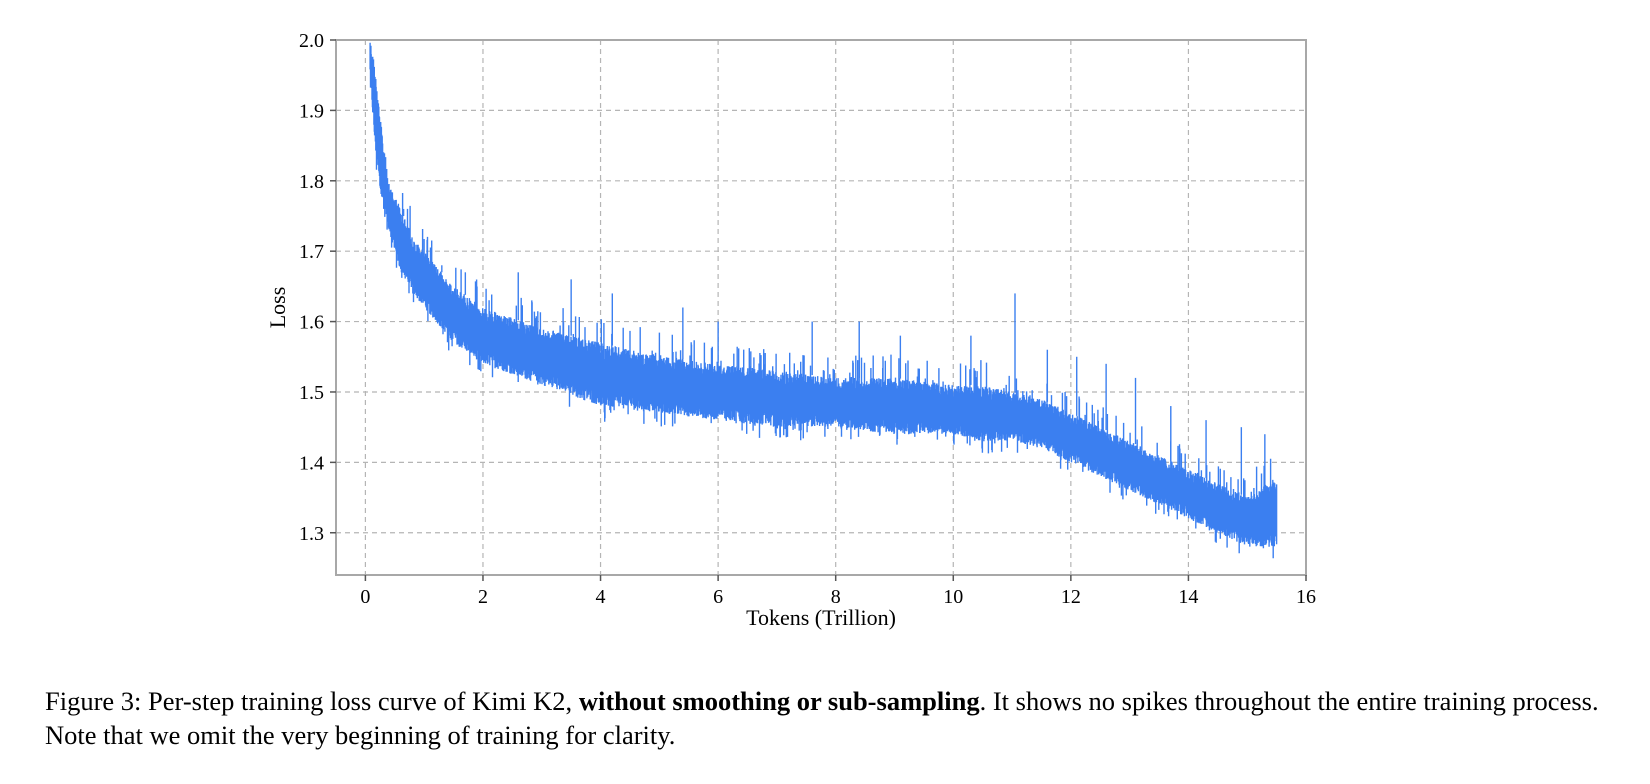 The image size is (1650, 784). I want to click on y-axis-title: Loss, so click(277, 308).